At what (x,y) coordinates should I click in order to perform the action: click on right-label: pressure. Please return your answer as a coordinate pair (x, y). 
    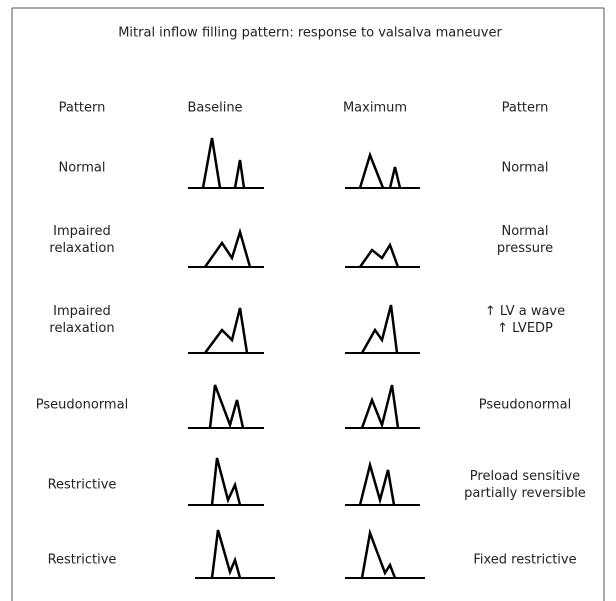
    Looking at the image, I should click on (525, 248).